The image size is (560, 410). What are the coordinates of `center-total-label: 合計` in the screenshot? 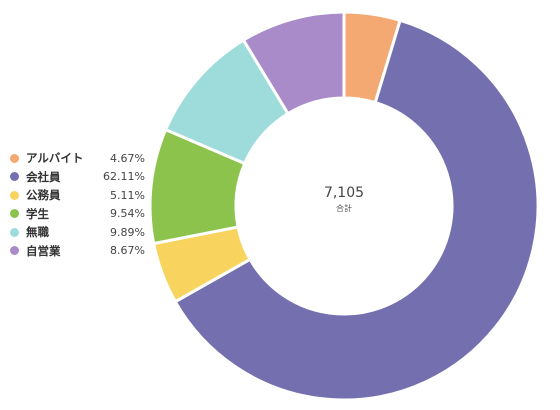 It's located at (344, 208).